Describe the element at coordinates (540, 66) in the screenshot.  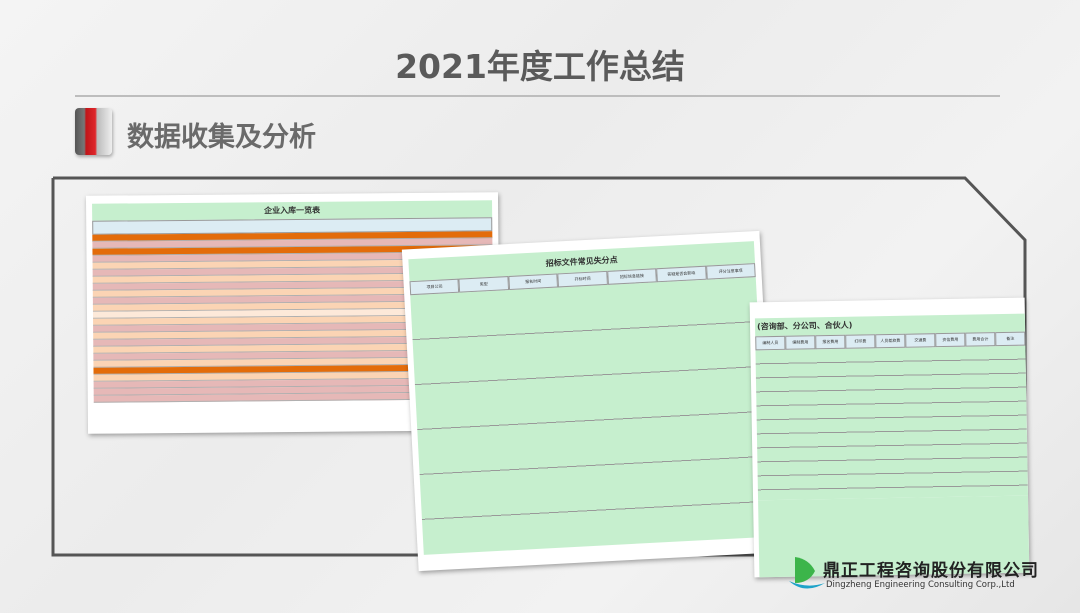
I see `slide-title: 2021年度工作总结` at that location.